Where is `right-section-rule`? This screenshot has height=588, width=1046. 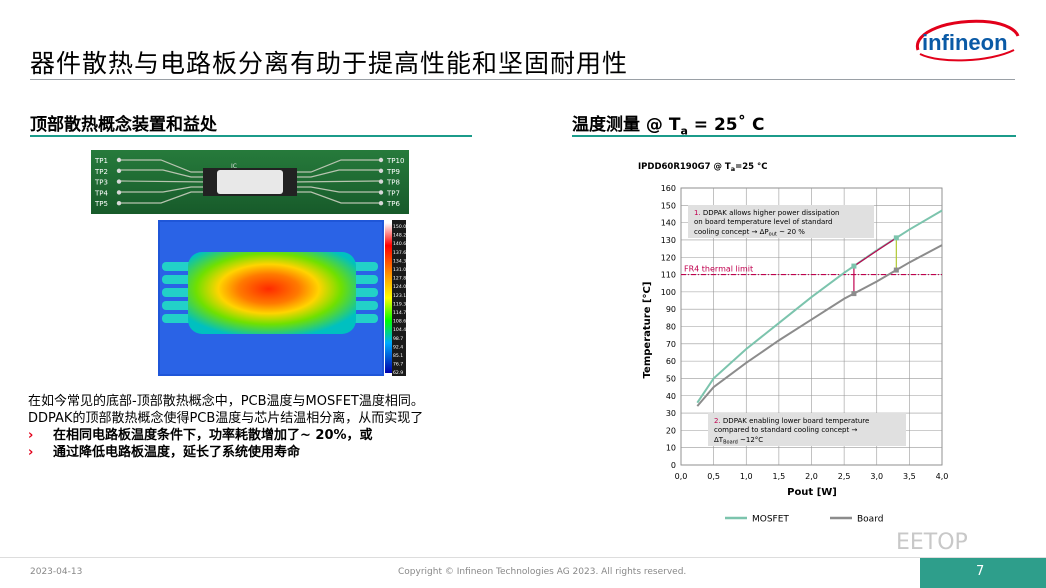 right-section-rule is located at coordinates (794, 136).